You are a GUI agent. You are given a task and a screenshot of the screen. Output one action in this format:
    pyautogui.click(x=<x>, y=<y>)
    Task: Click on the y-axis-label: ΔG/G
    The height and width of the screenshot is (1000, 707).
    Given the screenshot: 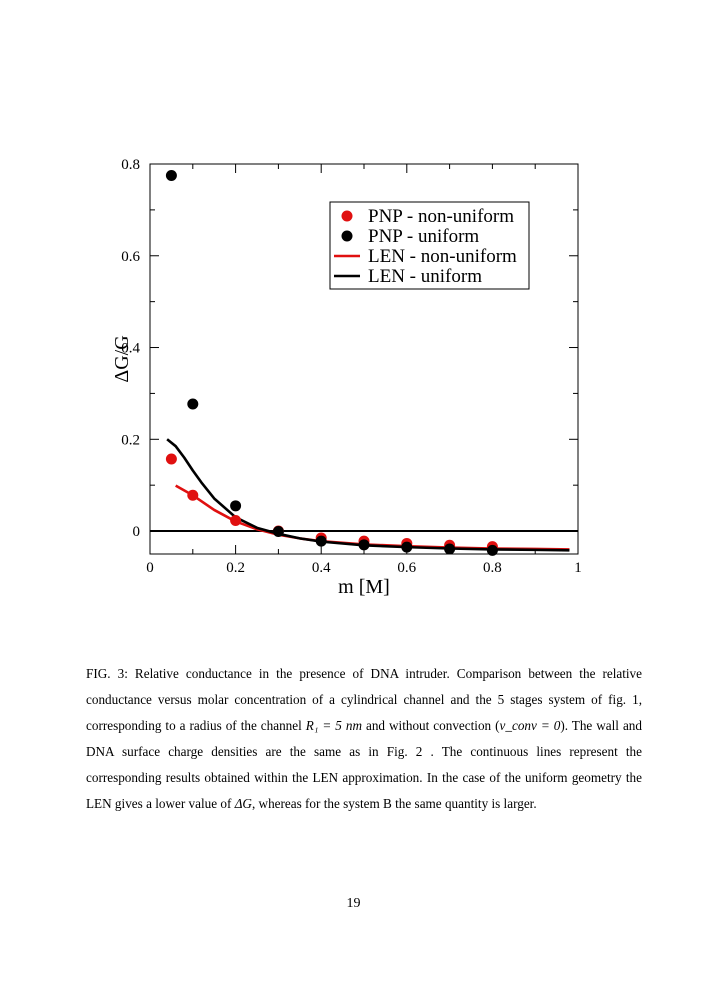 What is the action you would take?
    pyautogui.click(x=122, y=358)
    